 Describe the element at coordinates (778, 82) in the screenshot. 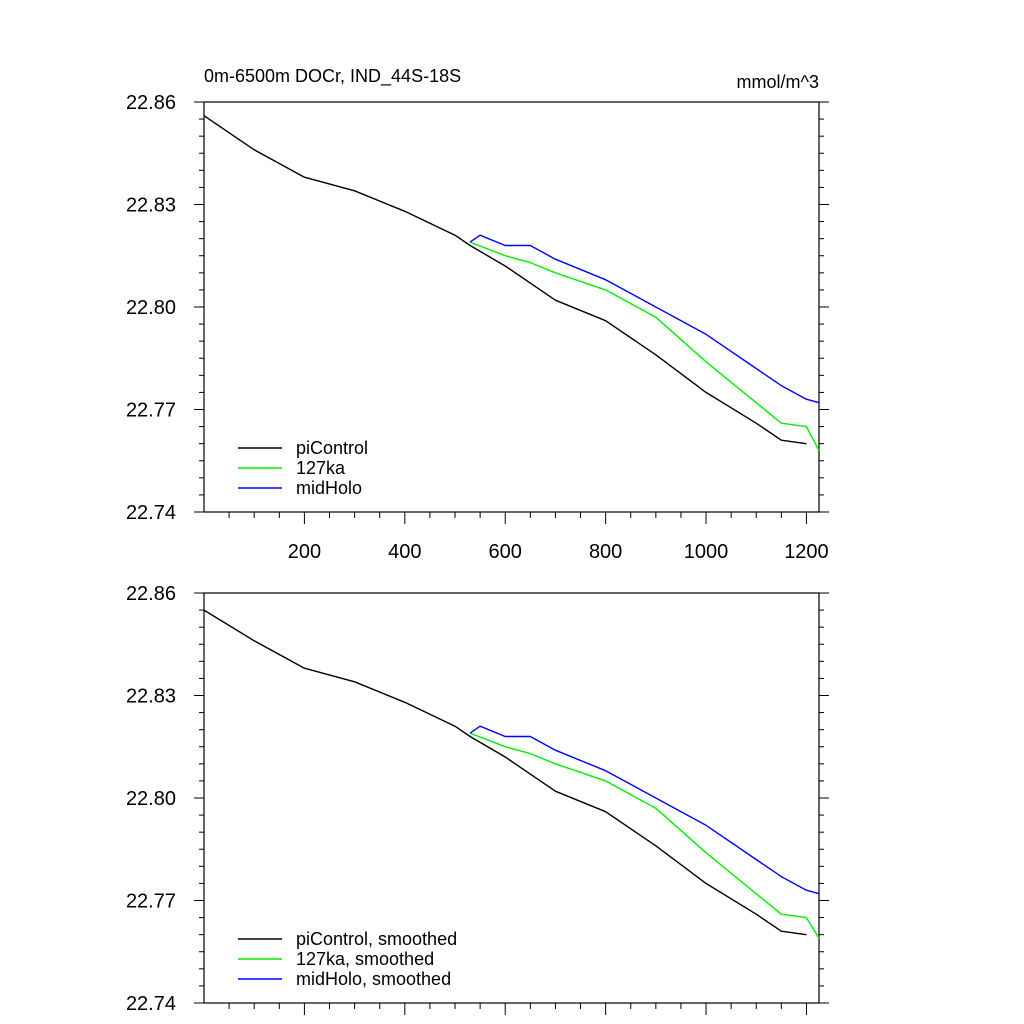

I see `units-label: mmol/m^3` at that location.